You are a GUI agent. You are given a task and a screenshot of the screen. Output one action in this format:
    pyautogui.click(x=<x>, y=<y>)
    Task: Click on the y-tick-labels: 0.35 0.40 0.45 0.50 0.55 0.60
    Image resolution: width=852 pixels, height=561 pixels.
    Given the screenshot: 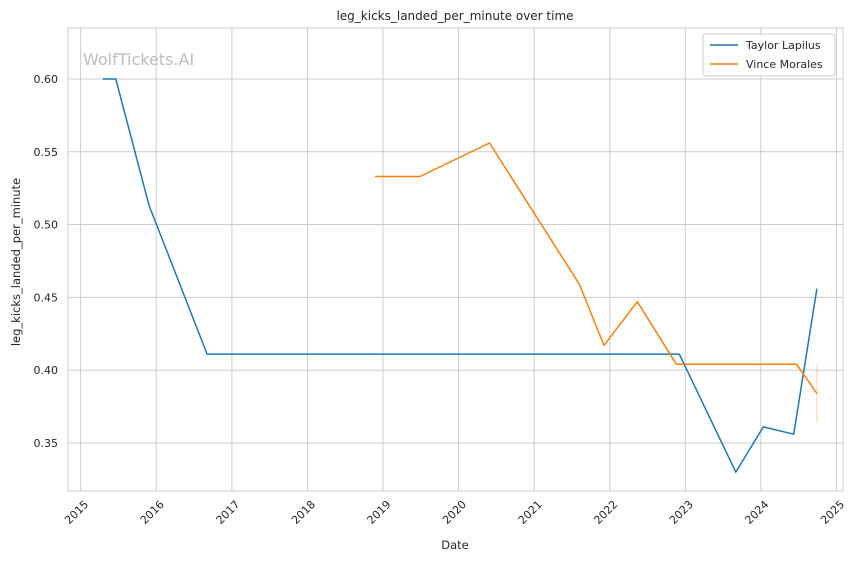 What is the action you would take?
    pyautogui.click(x=46, y=261)
    